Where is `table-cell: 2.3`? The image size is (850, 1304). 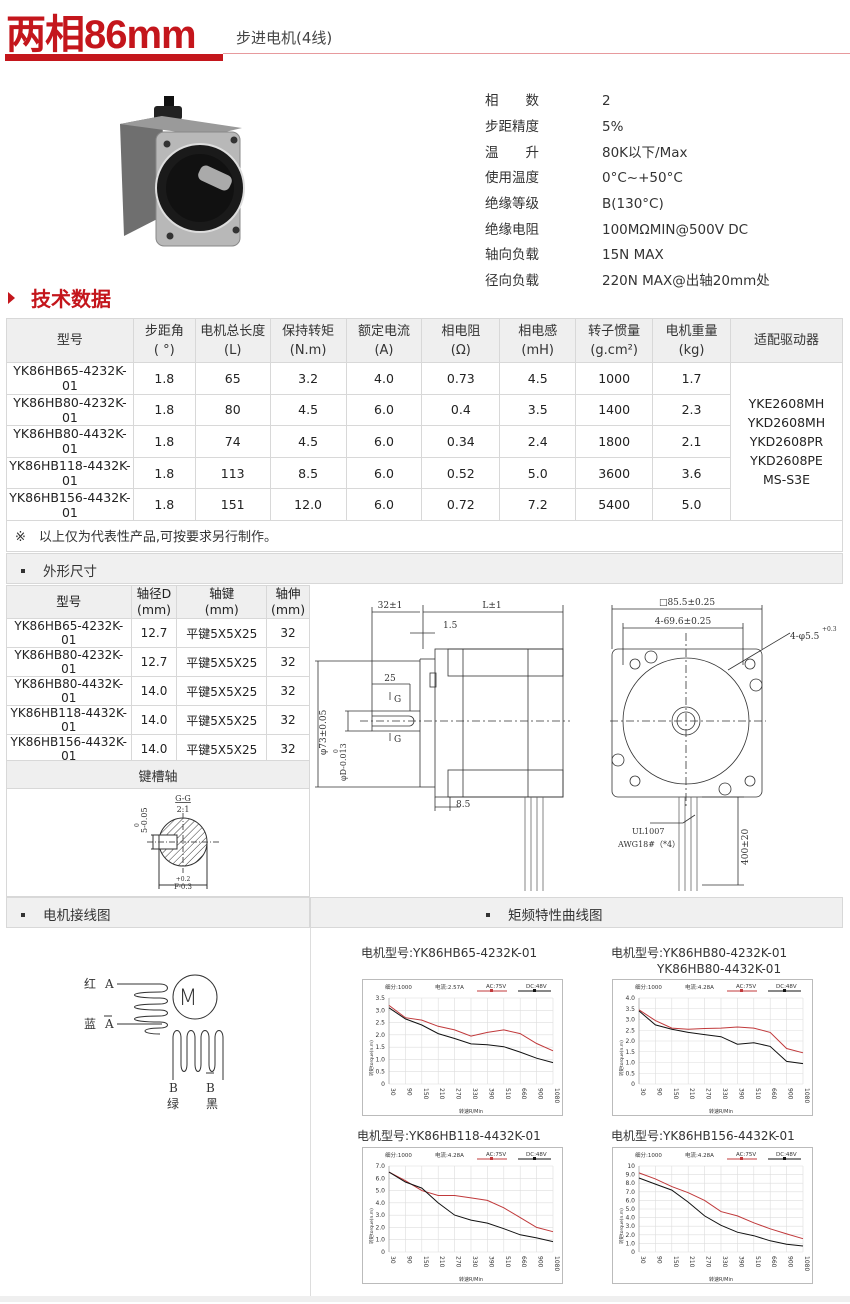 table-cell: 2.3 is located at coordinates (691, 410).